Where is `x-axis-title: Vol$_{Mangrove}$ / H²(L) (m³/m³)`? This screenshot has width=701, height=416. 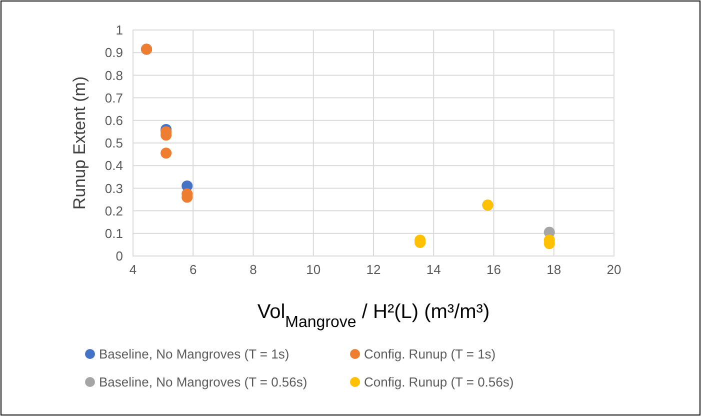
x-axis-title: Vol$_{Mangrove}$ / H²(L) (m³/m³) is located at coordinates (373, 315).